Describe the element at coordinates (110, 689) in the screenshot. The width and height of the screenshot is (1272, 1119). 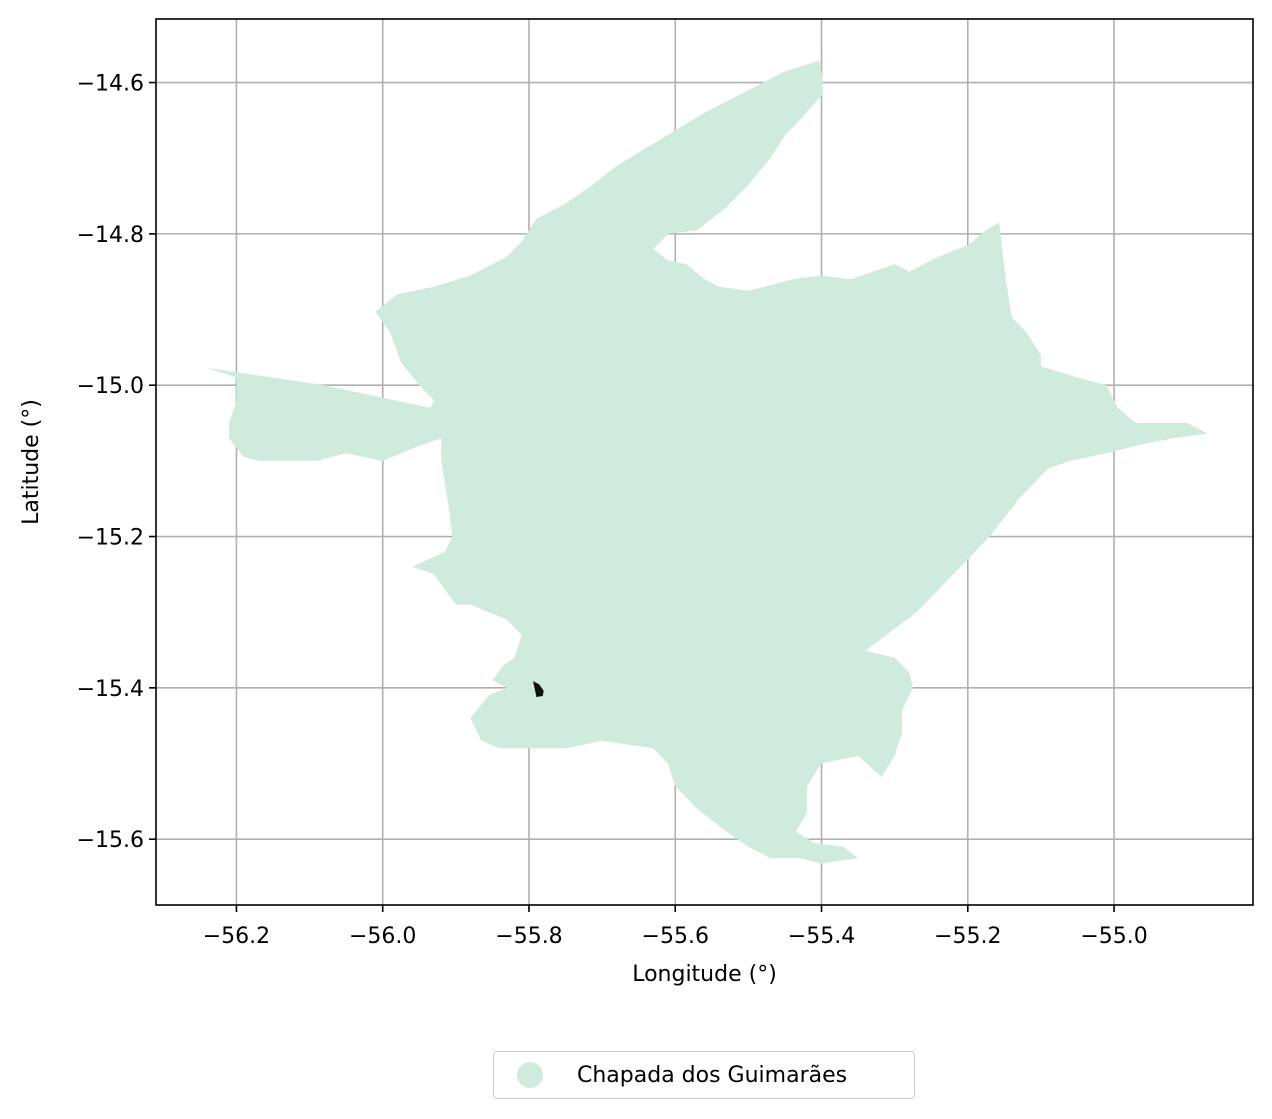
I see `y-tick-label: −15.4` at that location.